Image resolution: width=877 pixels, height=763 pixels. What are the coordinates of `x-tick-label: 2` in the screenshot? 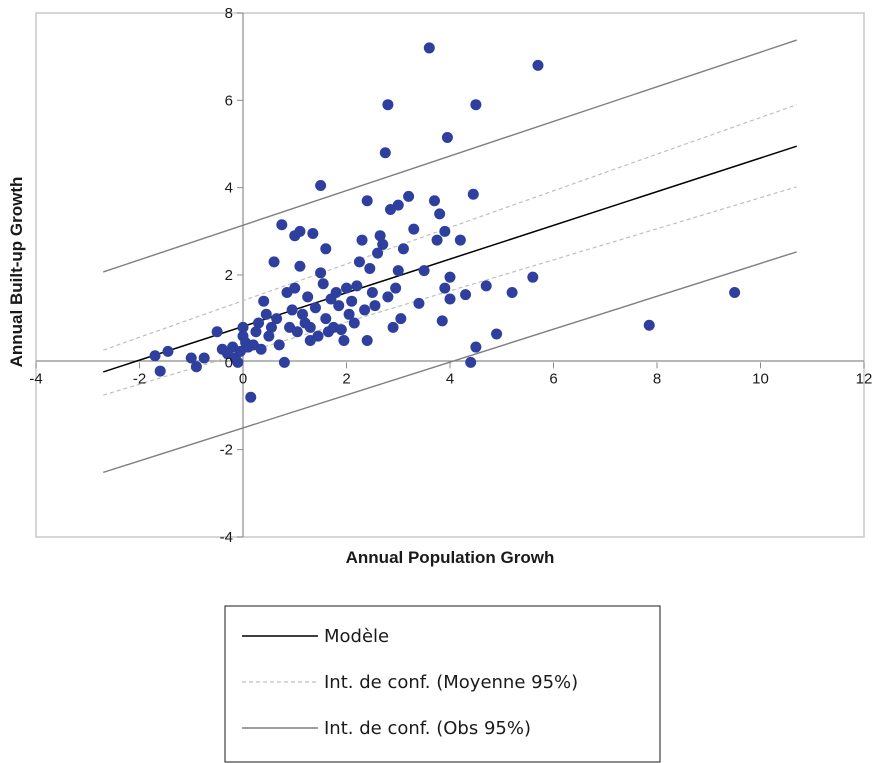 It's located at (346, 378).